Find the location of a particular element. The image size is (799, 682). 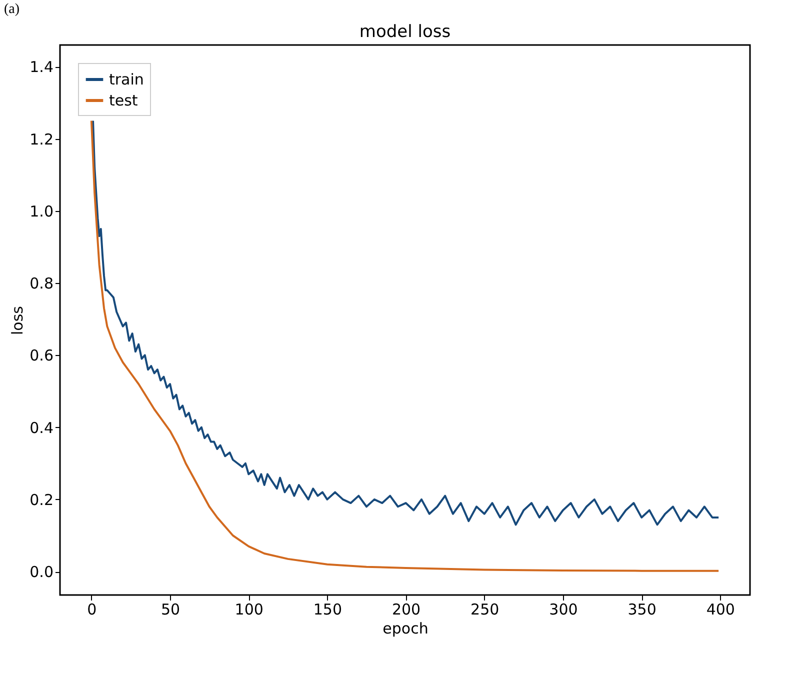

chart-title: model loss is located at coordinates (405, 32).